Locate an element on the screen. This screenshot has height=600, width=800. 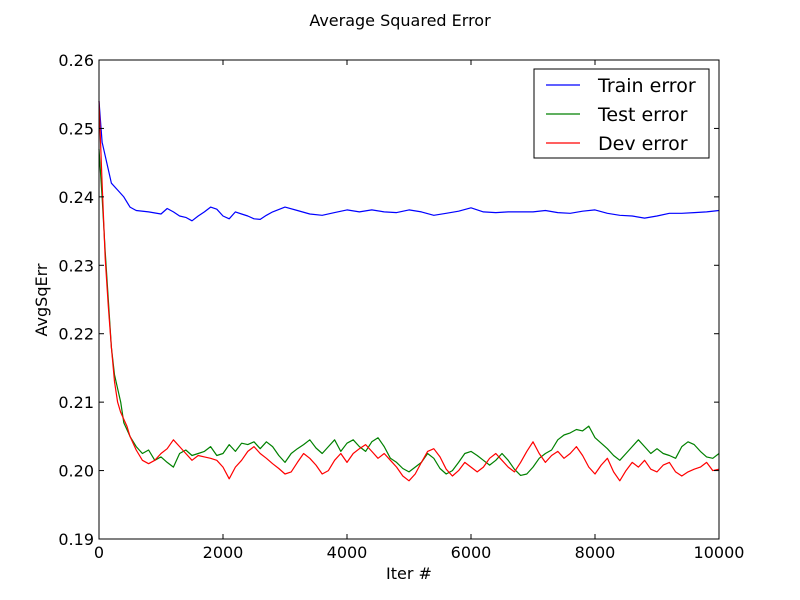
x-tick-label: 2000 is located at coordinates (223, 552).